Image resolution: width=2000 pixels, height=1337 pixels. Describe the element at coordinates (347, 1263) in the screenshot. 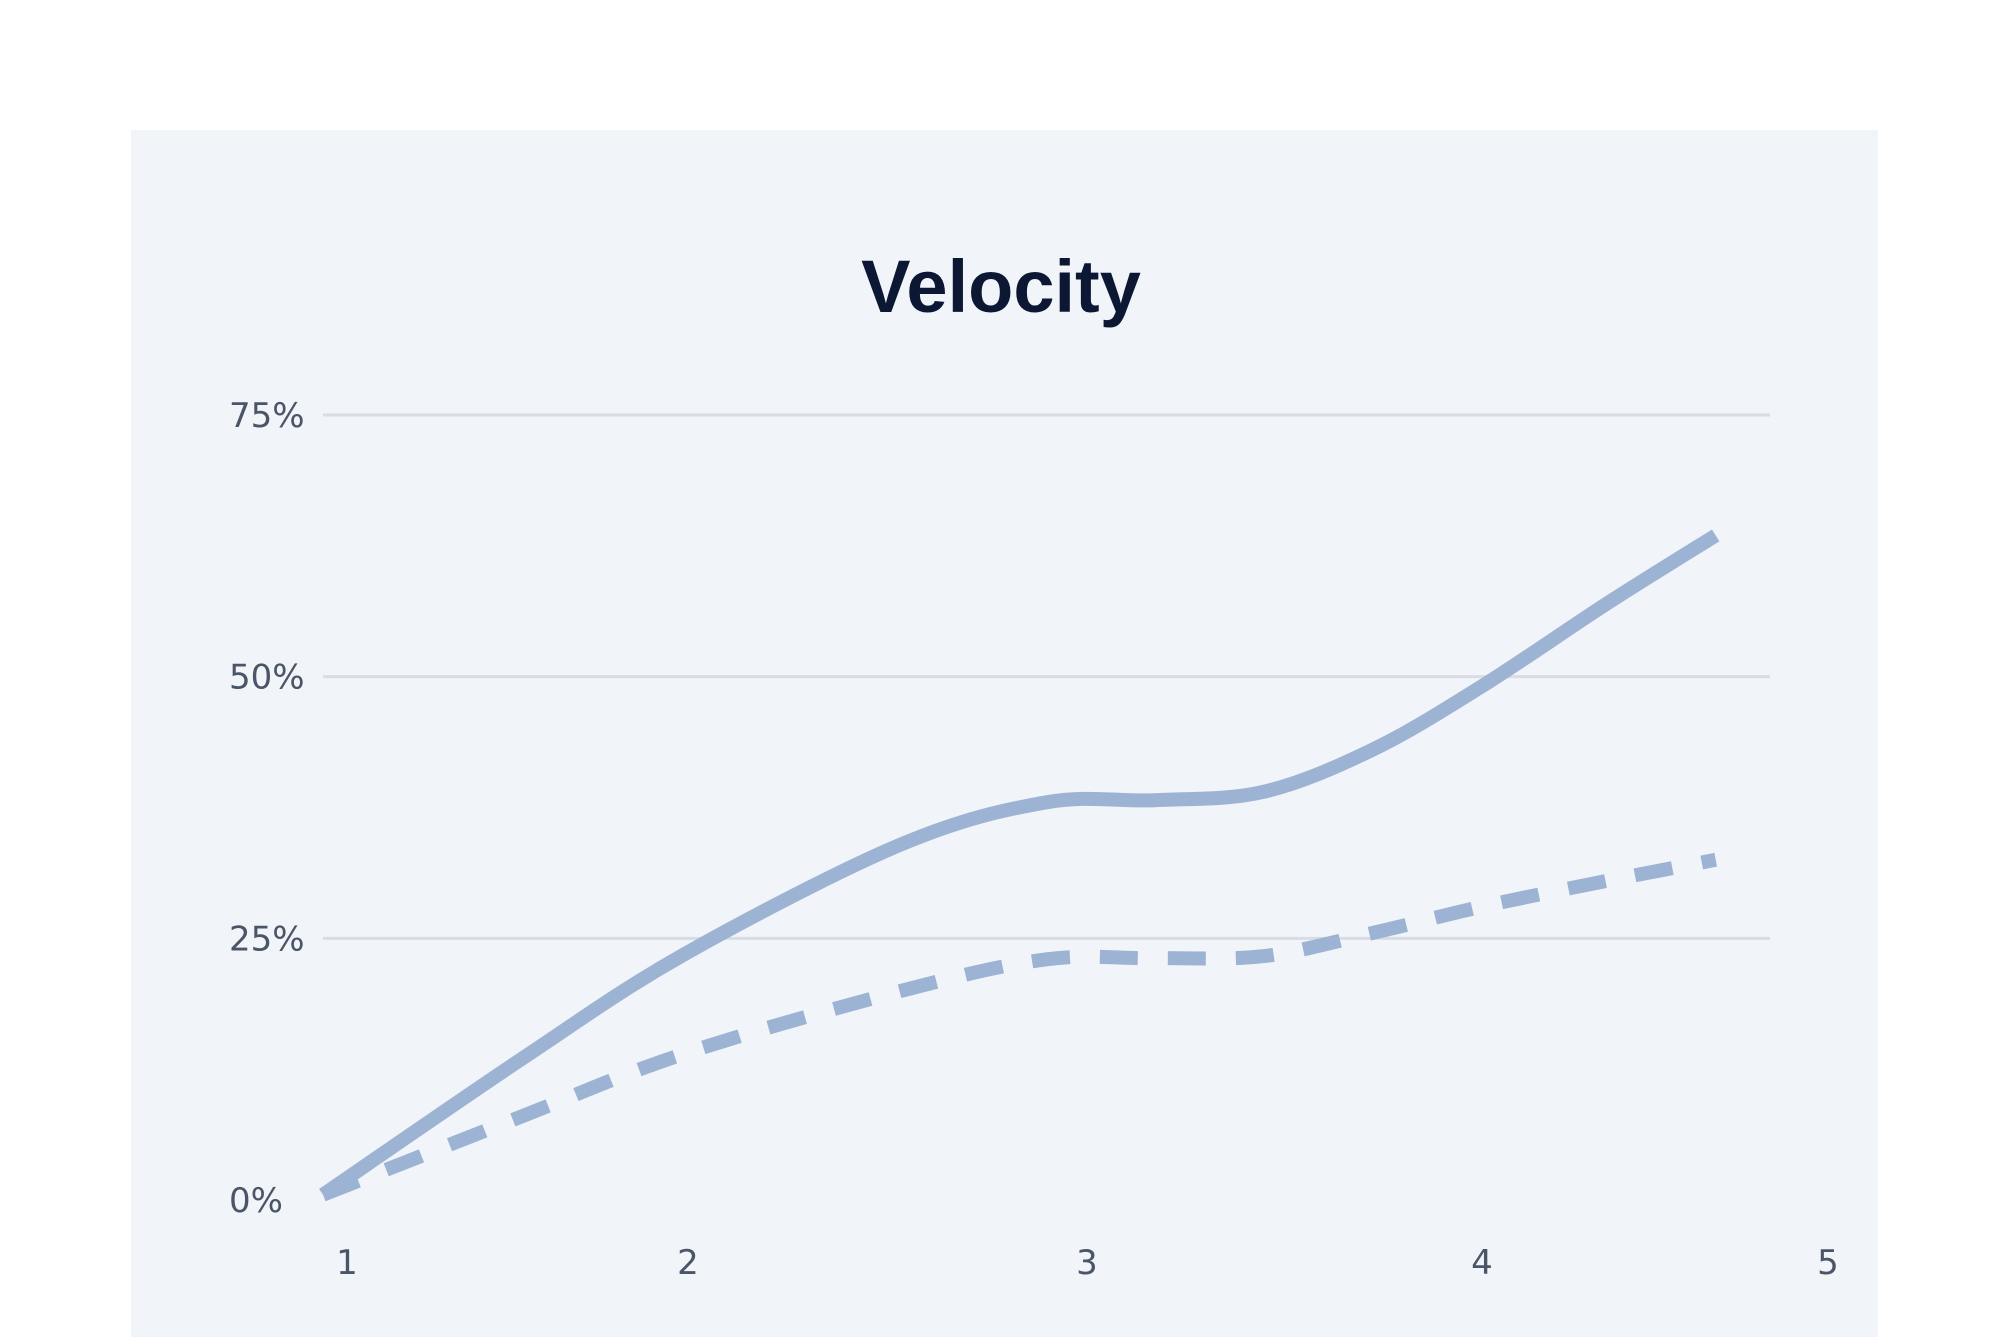

I see `x-tick-label: 1` at that location.